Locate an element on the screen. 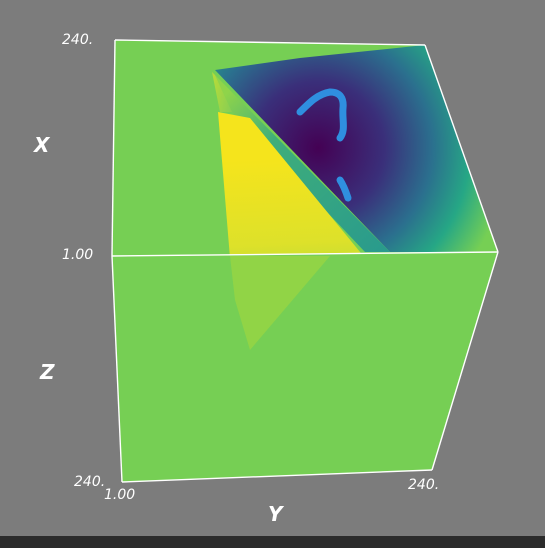  z-axis-max-tick: 240. is located at coordinates (90, 482).